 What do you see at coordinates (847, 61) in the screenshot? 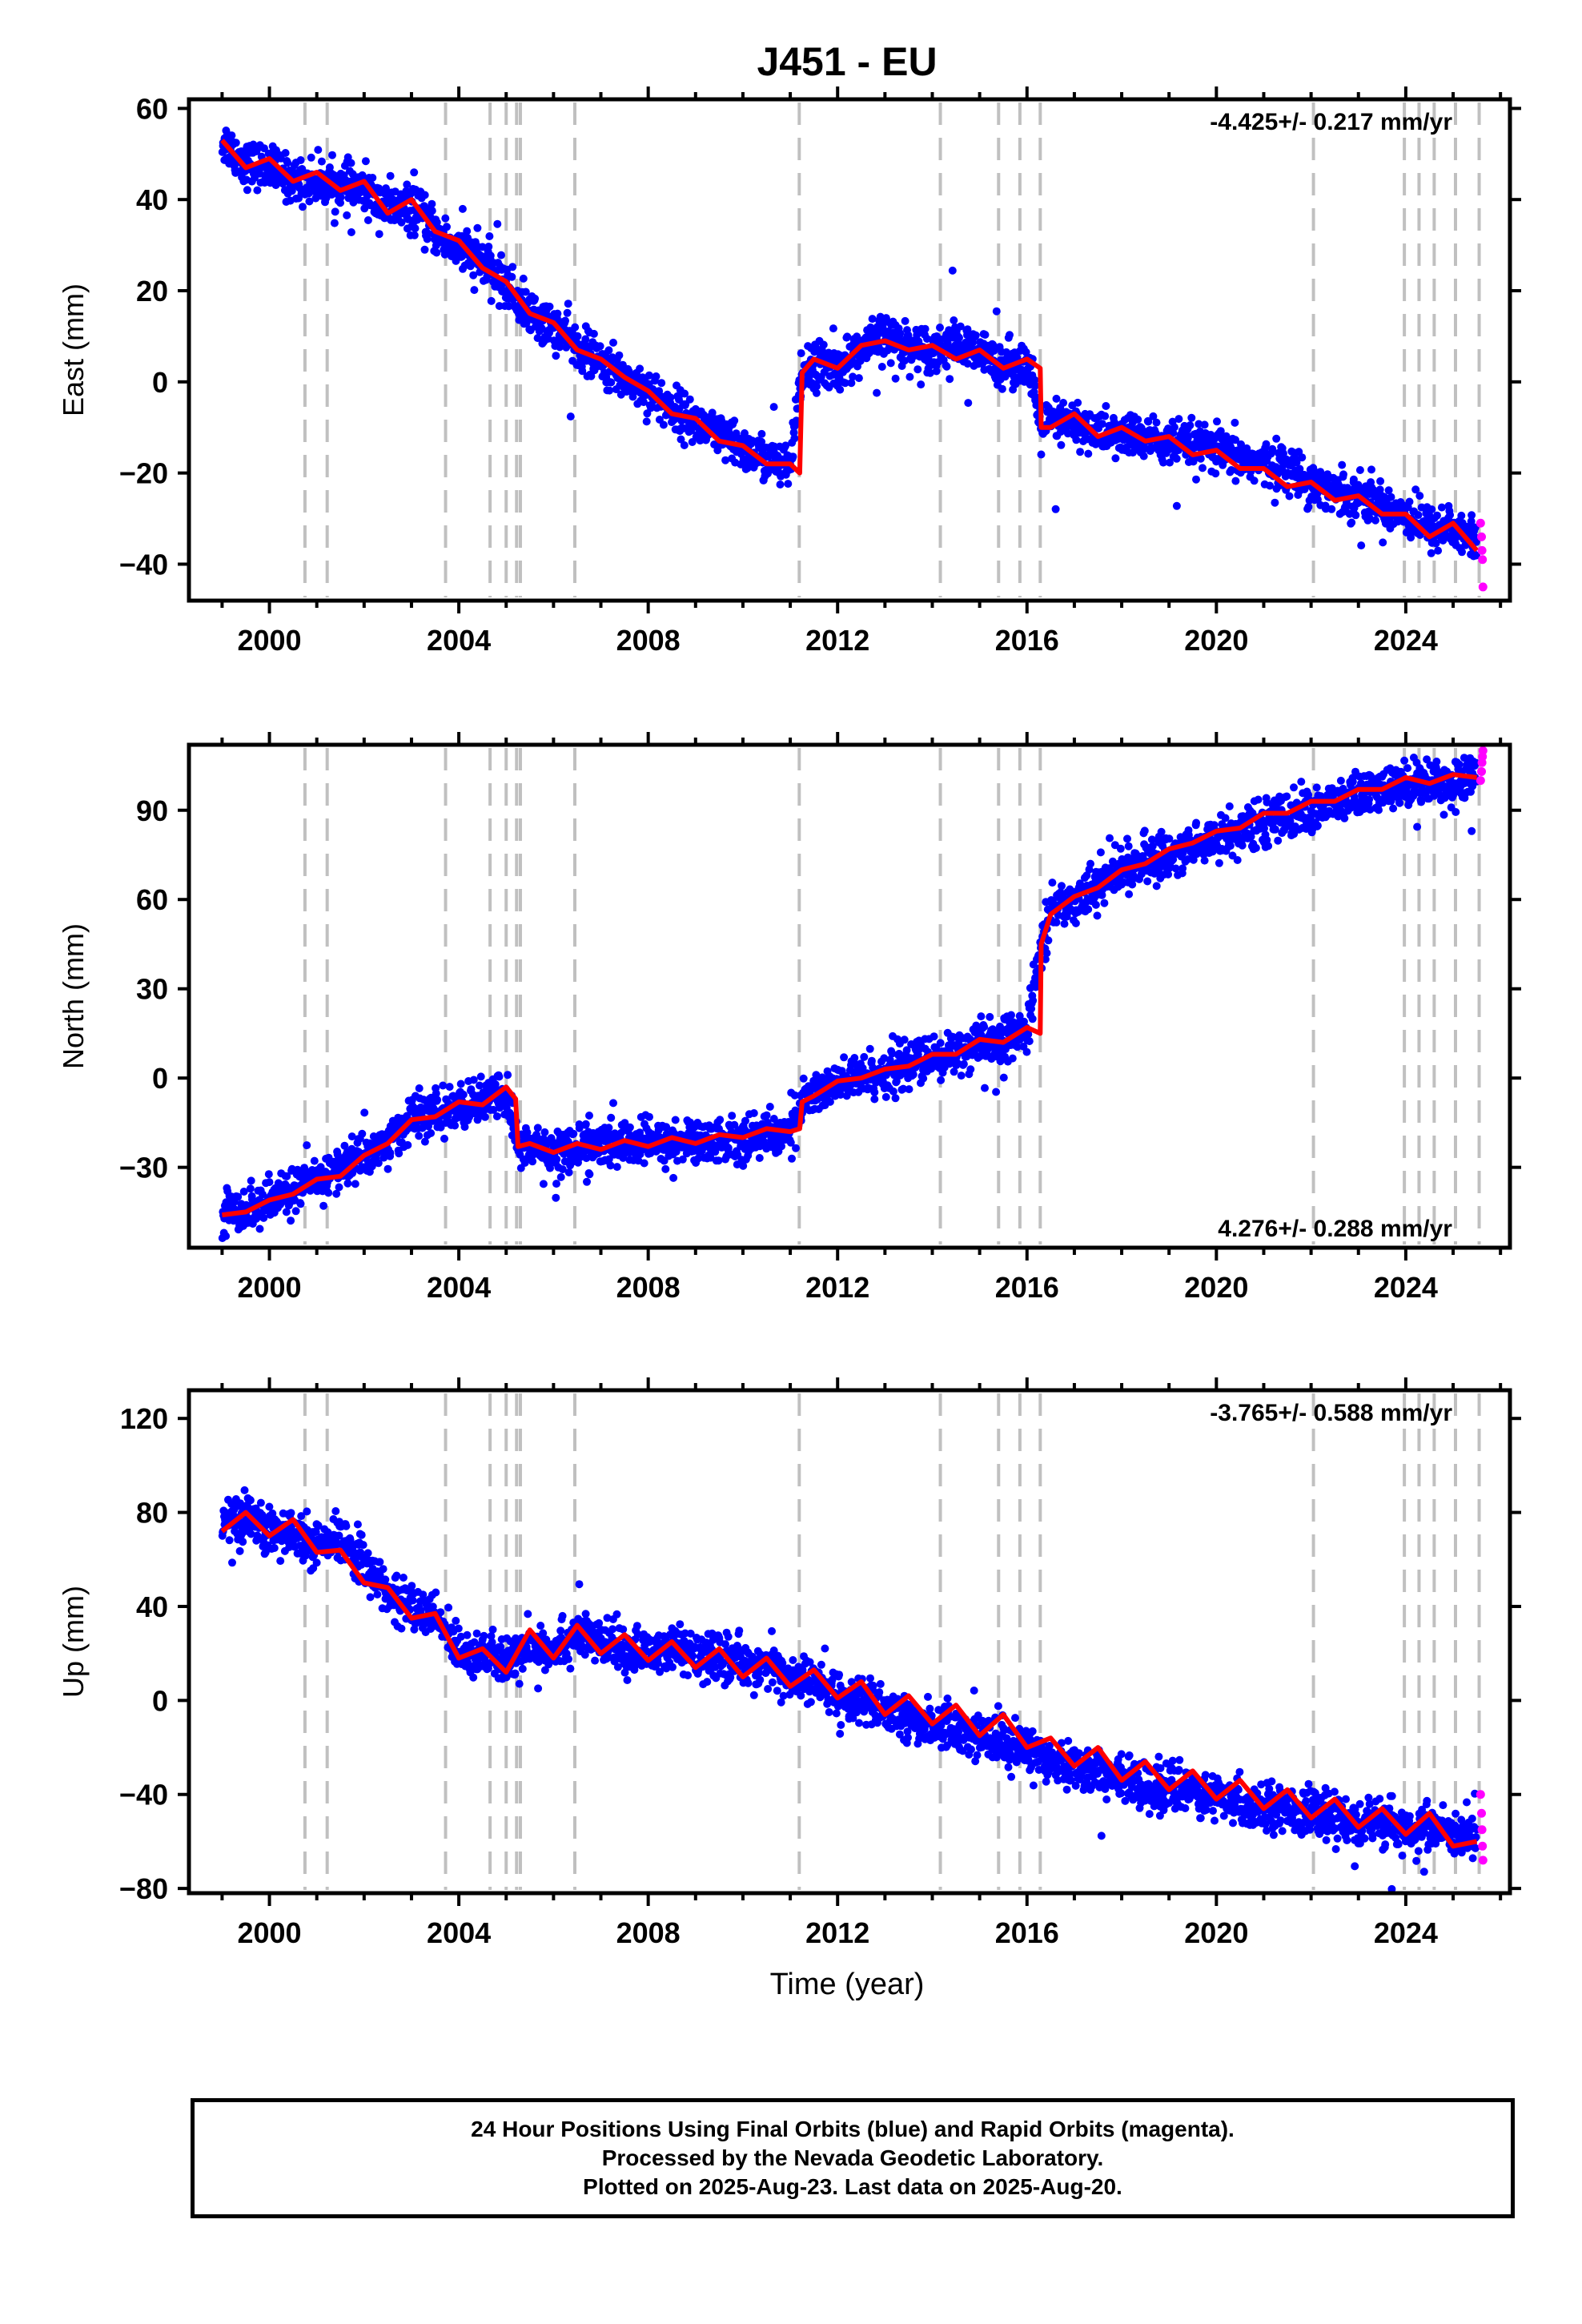
I see `figure-title: J451 - EU` at bounding box center [847, 61].